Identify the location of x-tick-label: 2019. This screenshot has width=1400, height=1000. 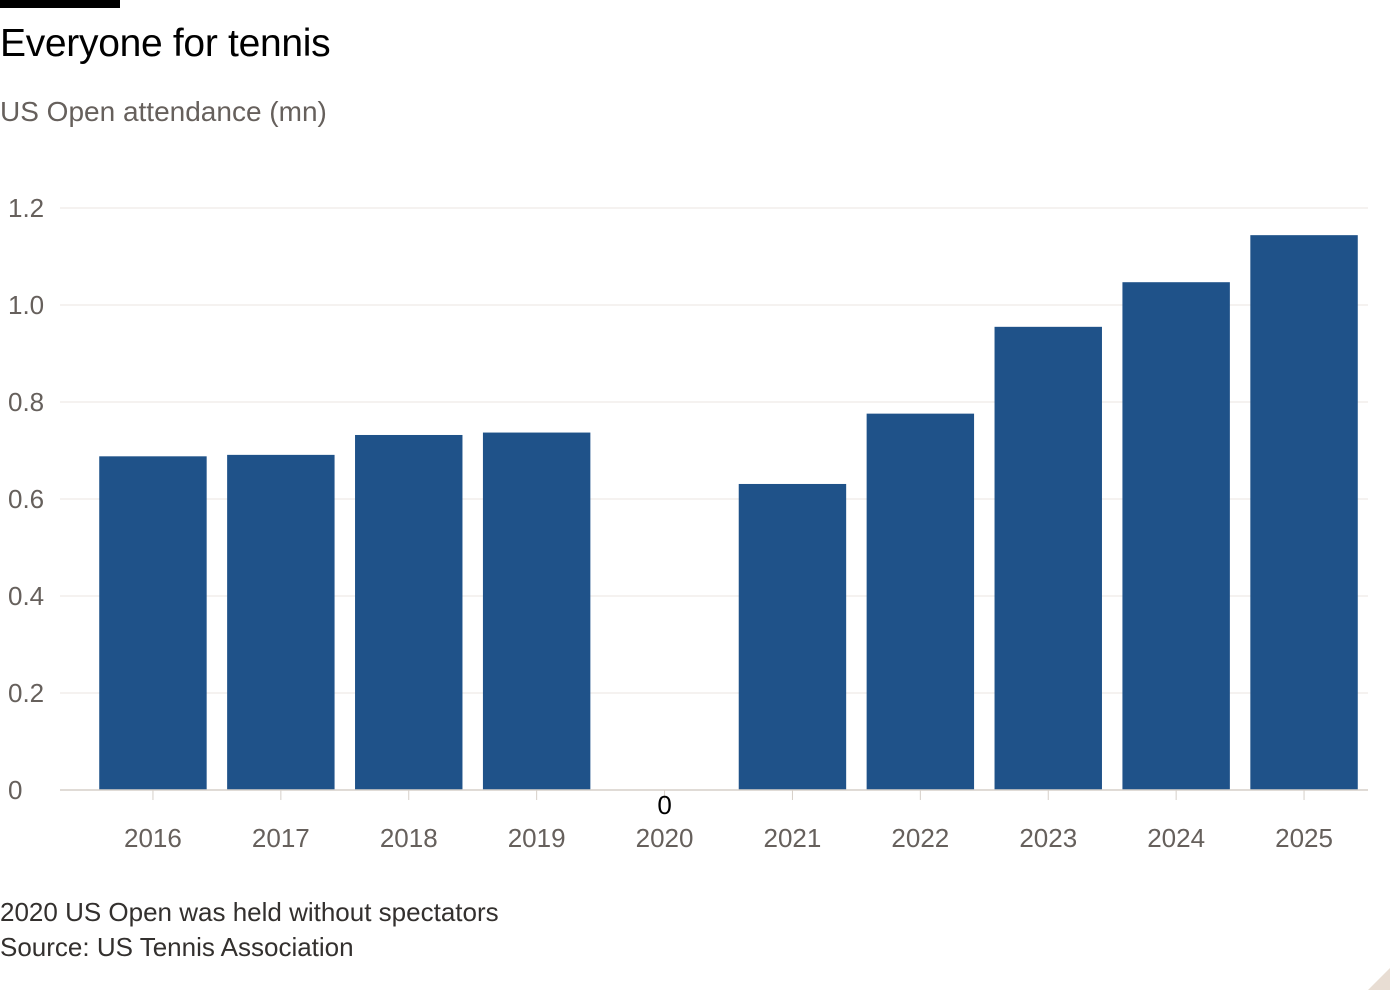
(537, 838).